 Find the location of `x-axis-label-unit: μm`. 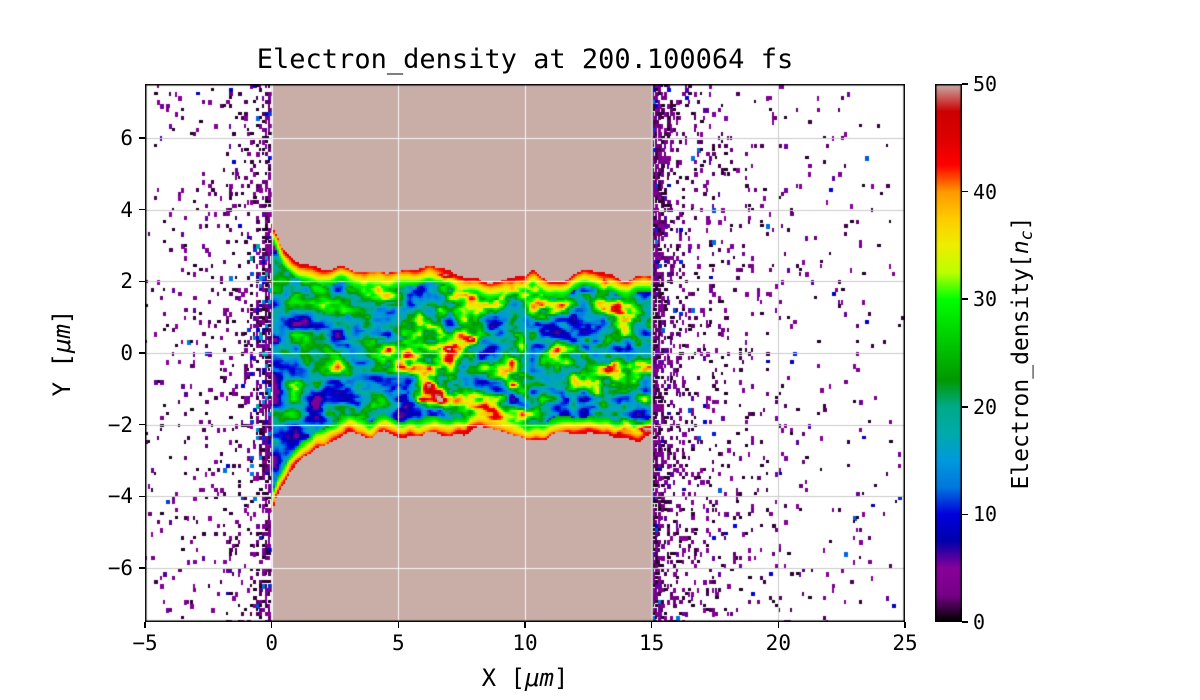

x-axis-label-unit: μm is located at coordinates (539, 678).